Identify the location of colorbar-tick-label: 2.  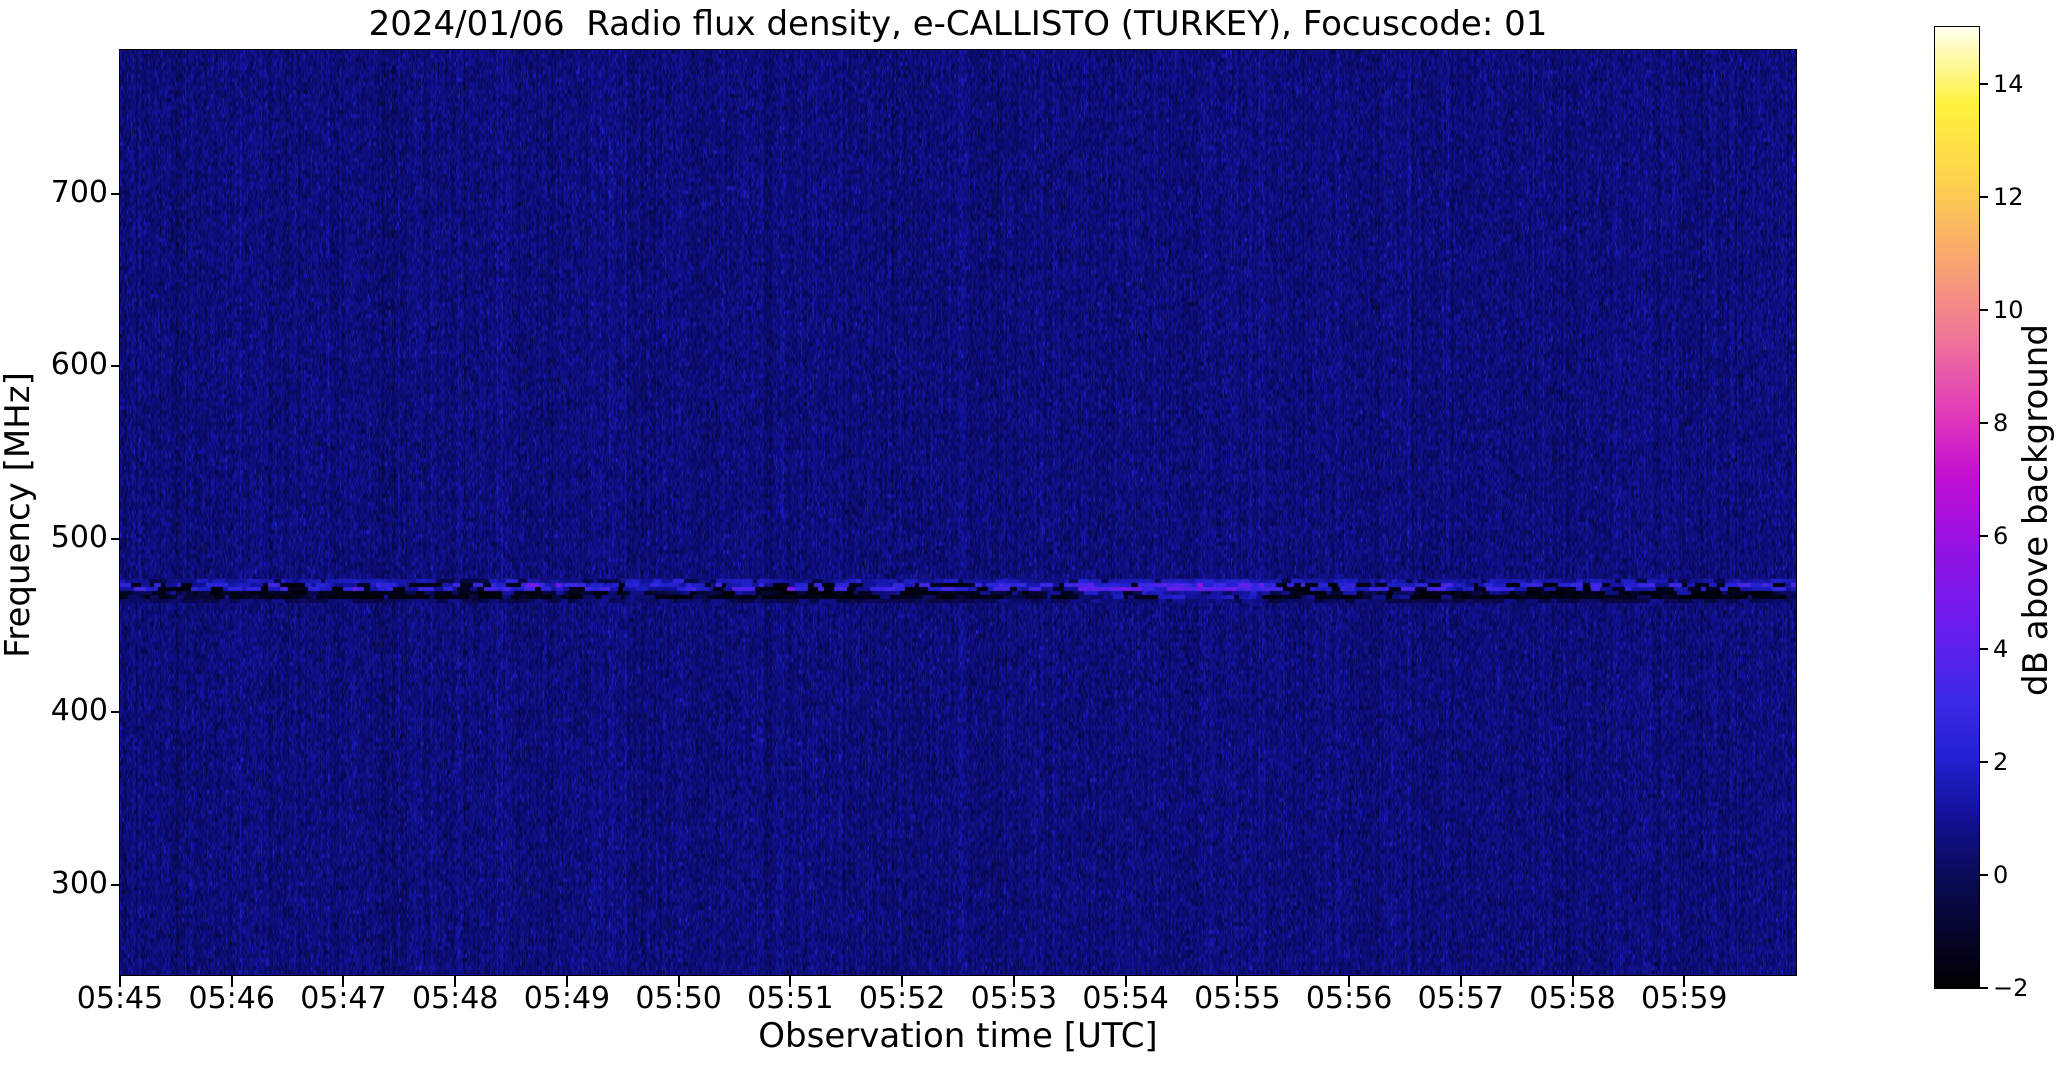
(2001, 761).